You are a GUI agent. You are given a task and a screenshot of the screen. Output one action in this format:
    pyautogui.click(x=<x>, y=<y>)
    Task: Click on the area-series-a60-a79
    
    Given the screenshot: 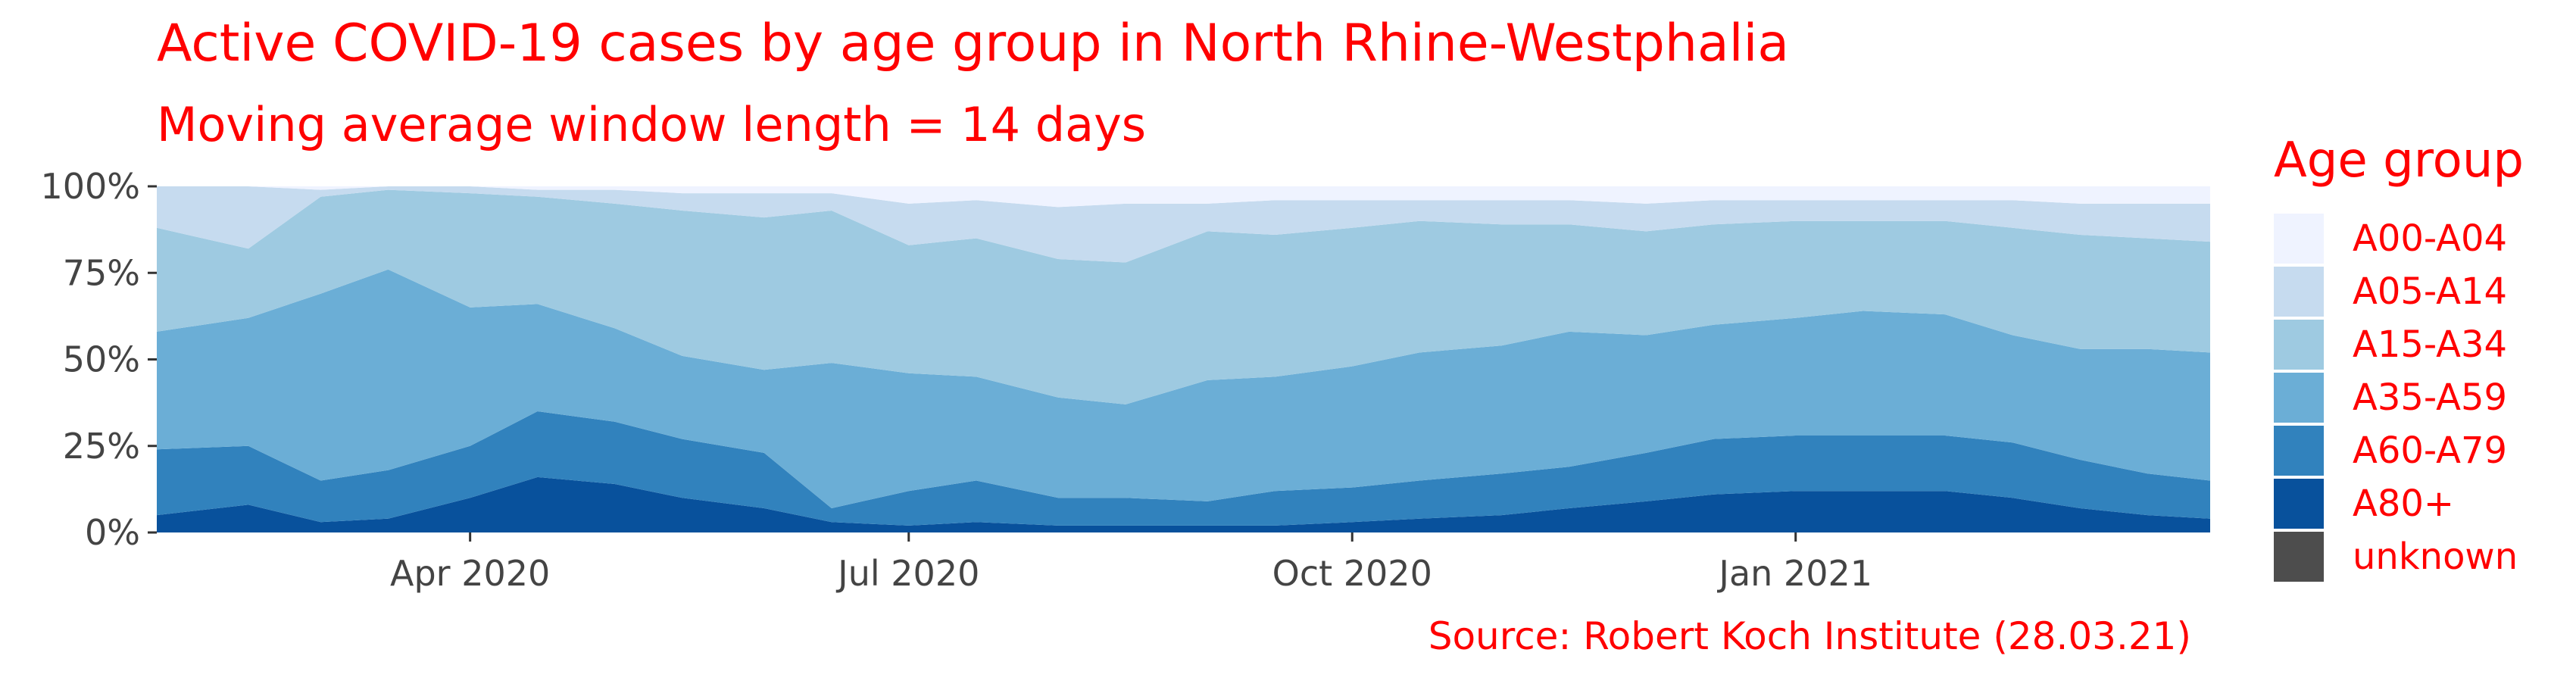 What is the action you would take?
    pyautogui.click(x=1184, y=469)
    